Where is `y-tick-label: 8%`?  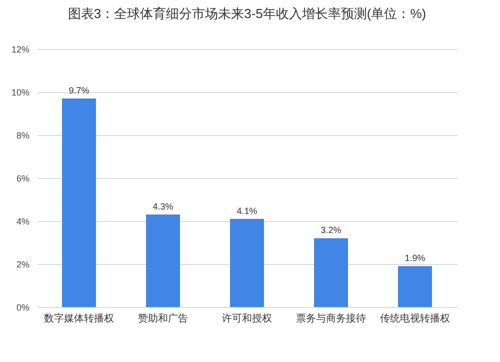 y-tick-label: 8% is located at coordinates (23, 135).